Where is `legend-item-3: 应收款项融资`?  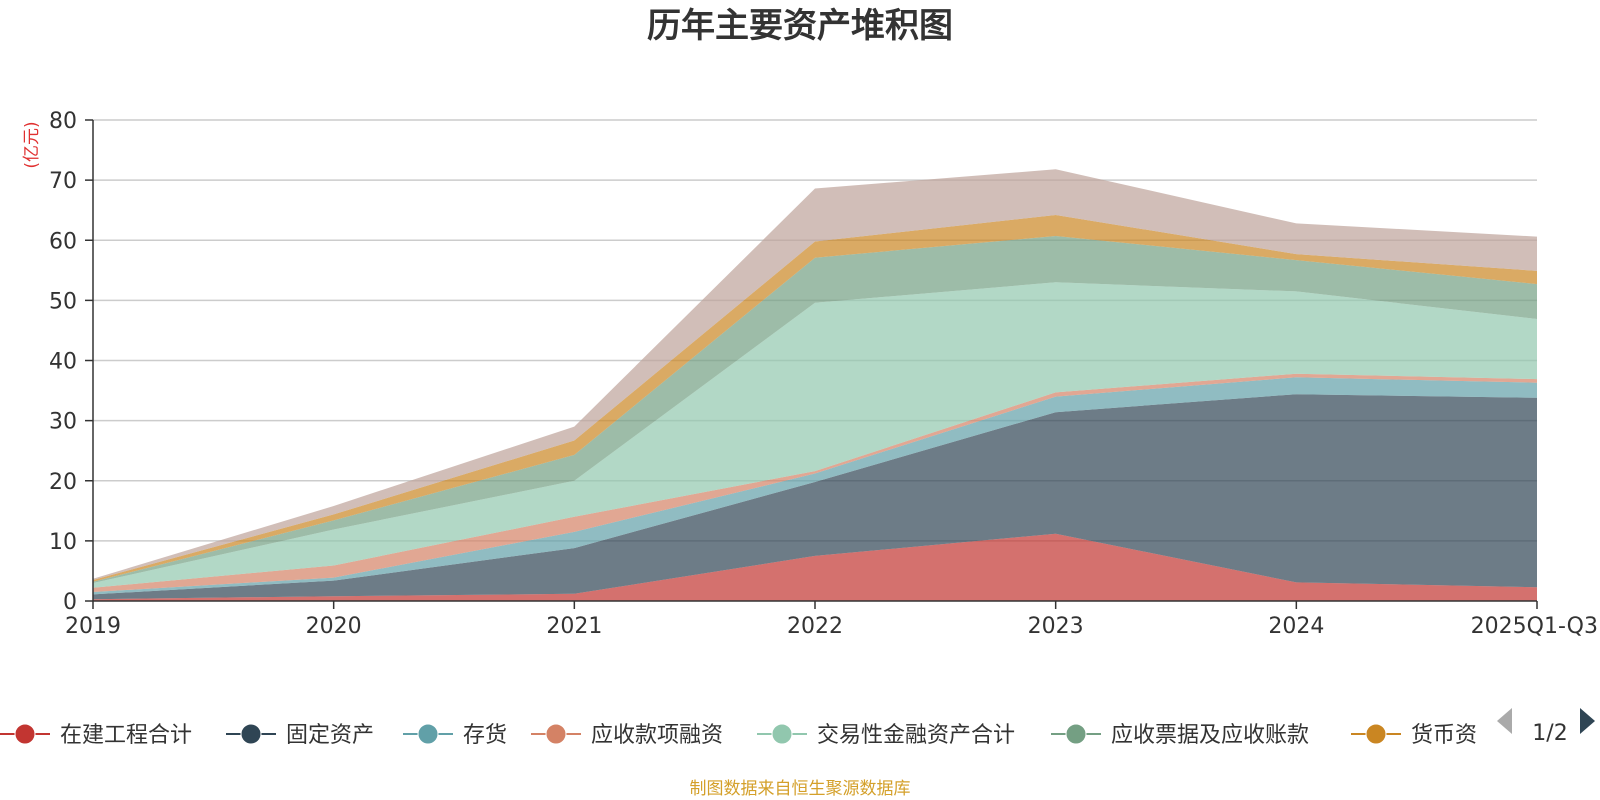 legend-item-3: 应收款项融资 is located at coordinates (627, 735).